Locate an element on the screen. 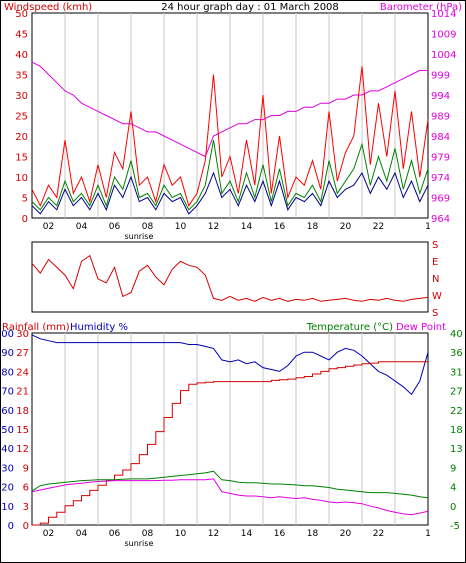 The image size is (466, 563). direction-tick: N is located at coordinates (435, 279).